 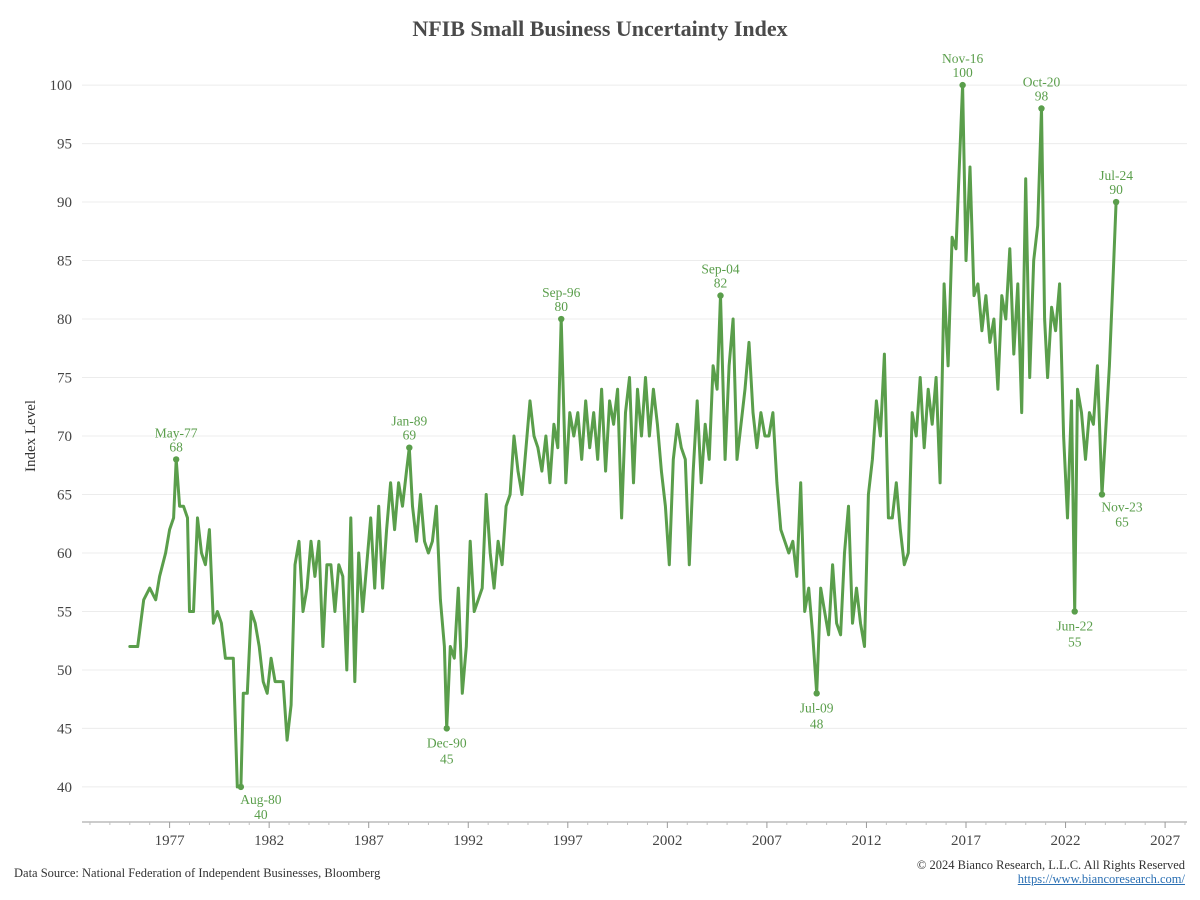 What do you see at coordinates (261, 814) in the screenshot?
I see `annotation-value-aug-80: 40` at bounding box center [261, 814].